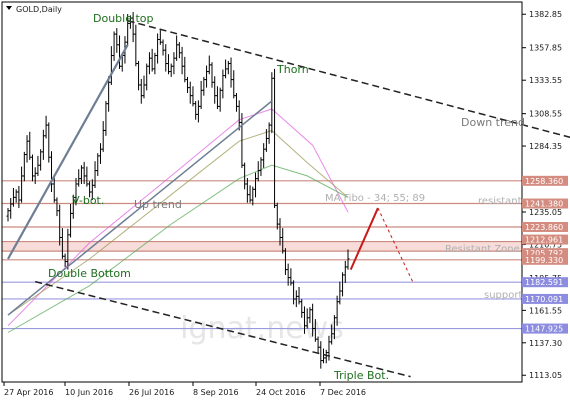 This screenshot has width=570, height=400. Describe the element at coordinates (544, 329) in the screenshot. I see `level-price-label: 1147.925` at that location.